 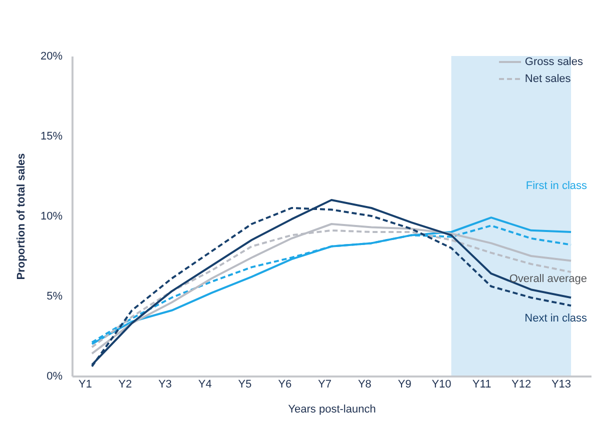 What do you see at coordinates (442, 384) in the screenshot?
I see `x-tick-label: Y10` at bounding box center [442, 384].